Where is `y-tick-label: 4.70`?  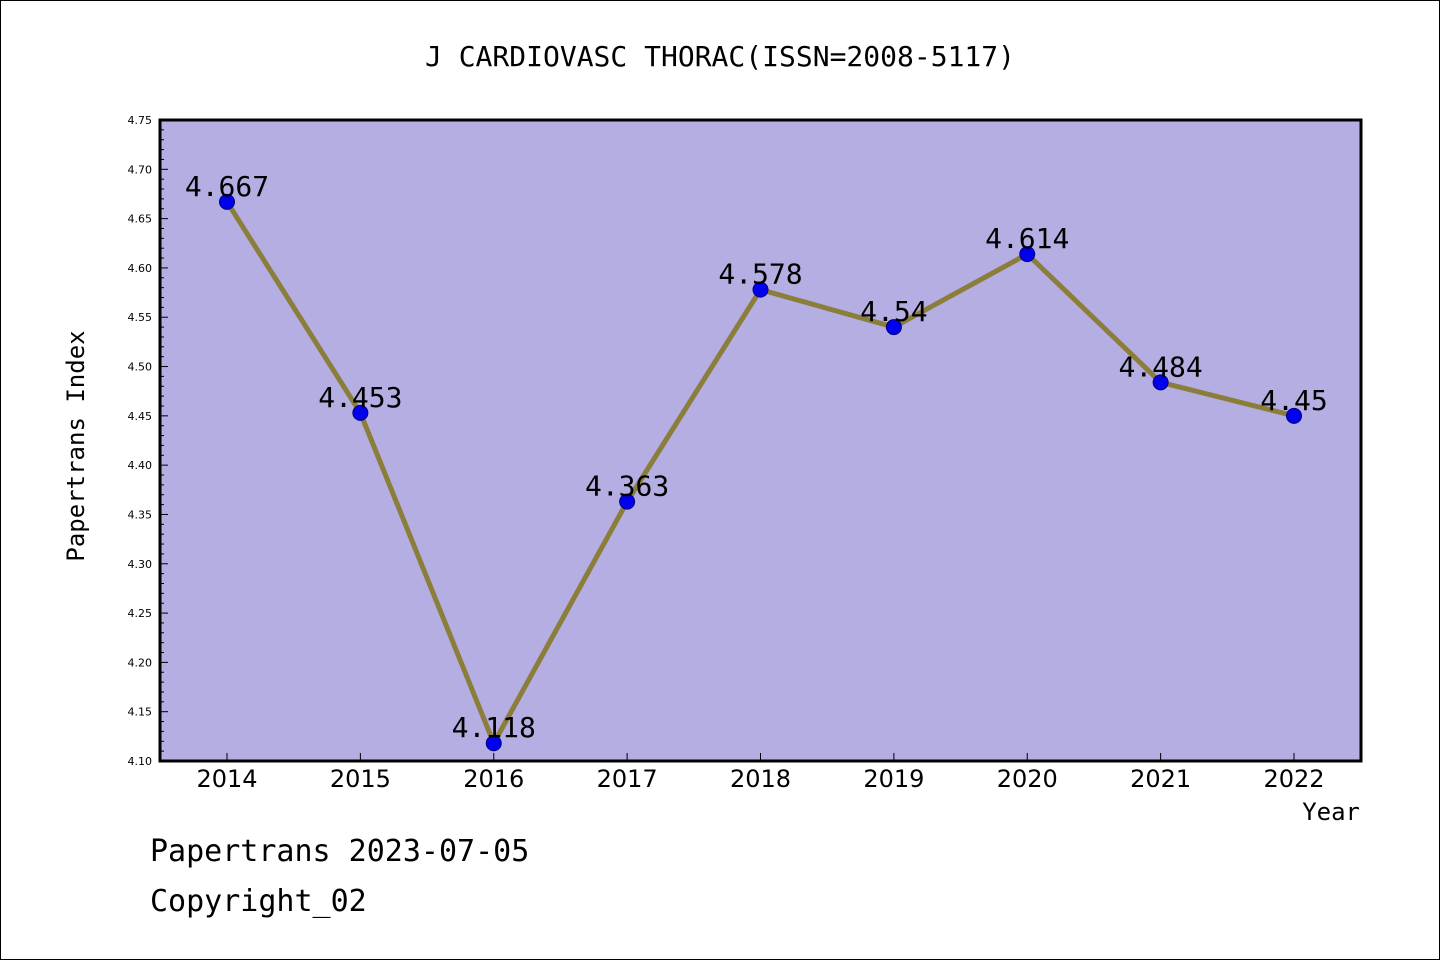 y-tick-label: 4.70 is located at coordinates (140, 169).